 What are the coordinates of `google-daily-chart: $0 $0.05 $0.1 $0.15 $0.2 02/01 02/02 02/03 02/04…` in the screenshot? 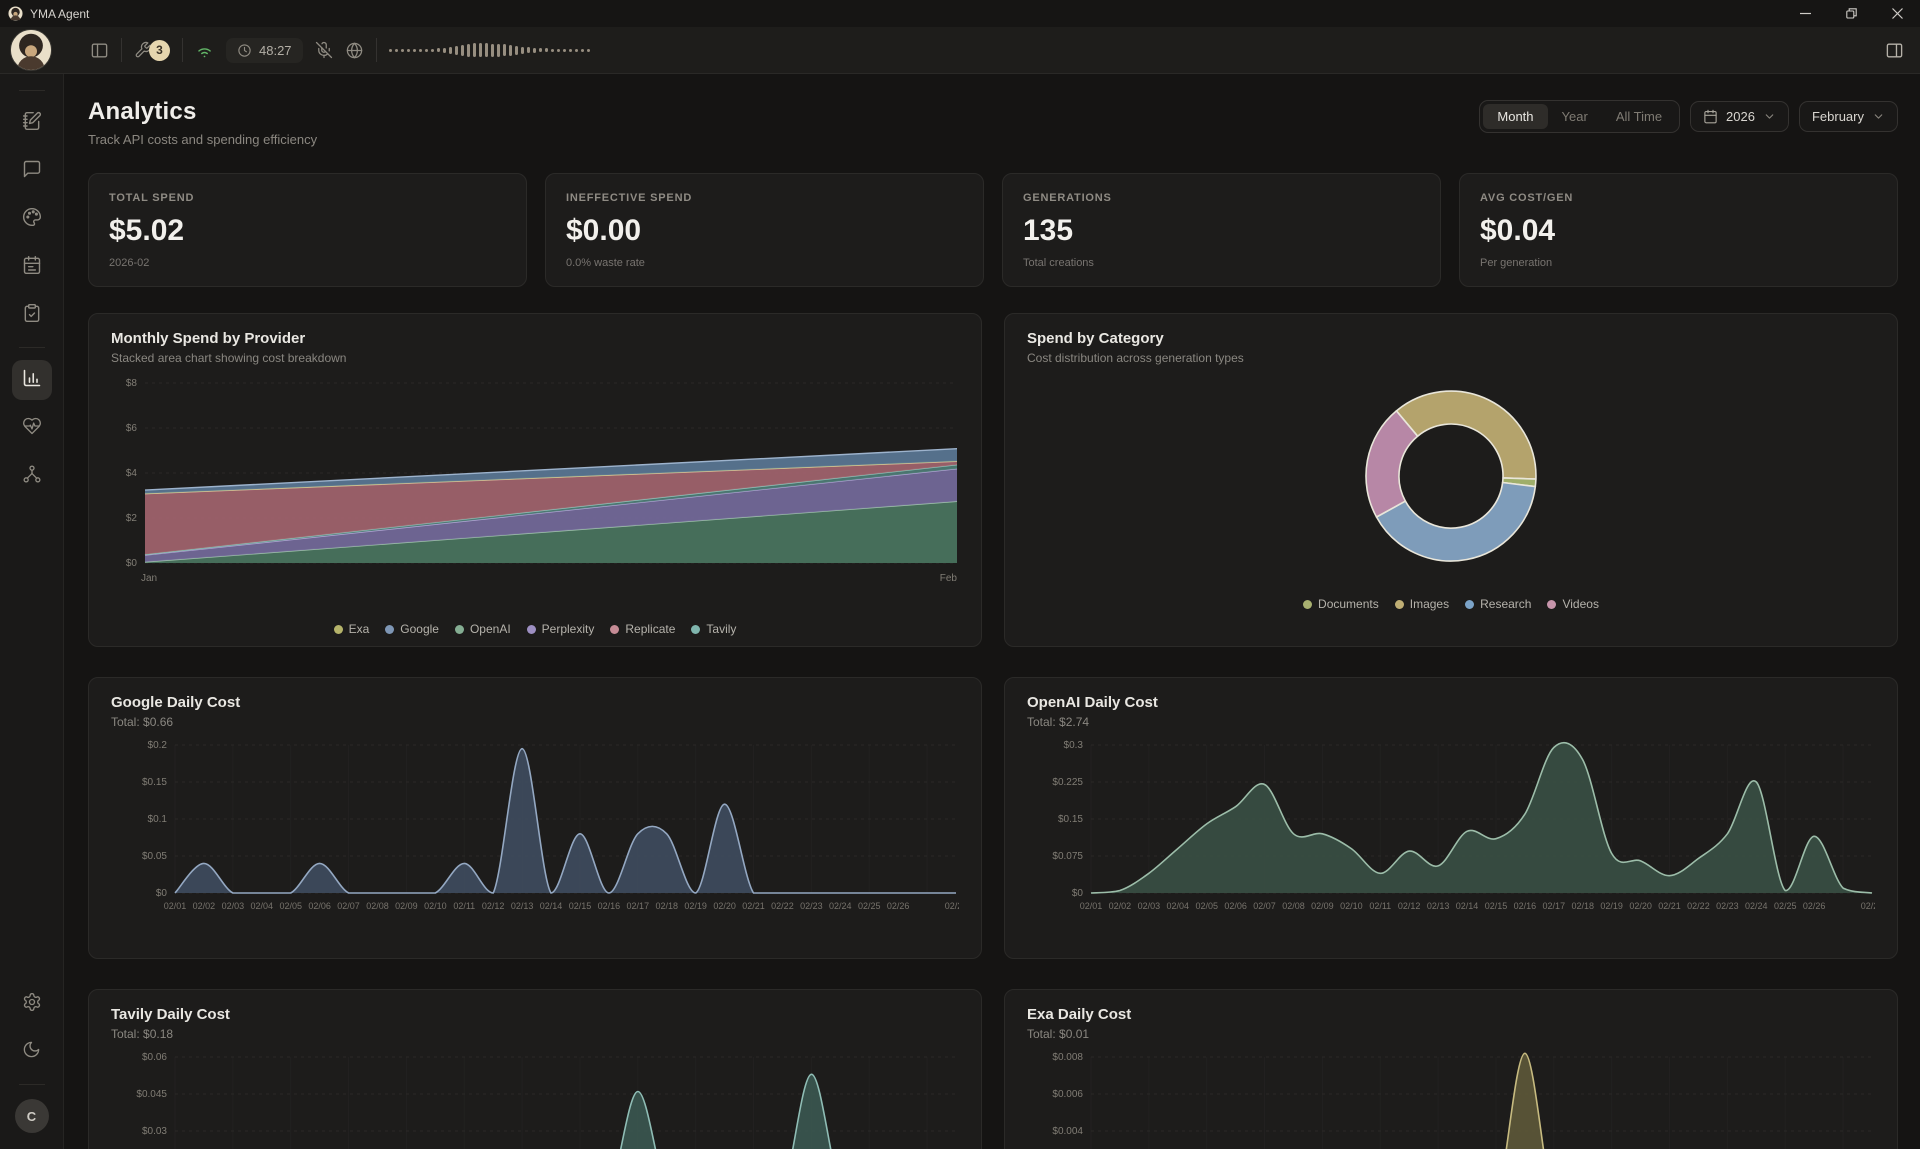 It's located at (539, 839).